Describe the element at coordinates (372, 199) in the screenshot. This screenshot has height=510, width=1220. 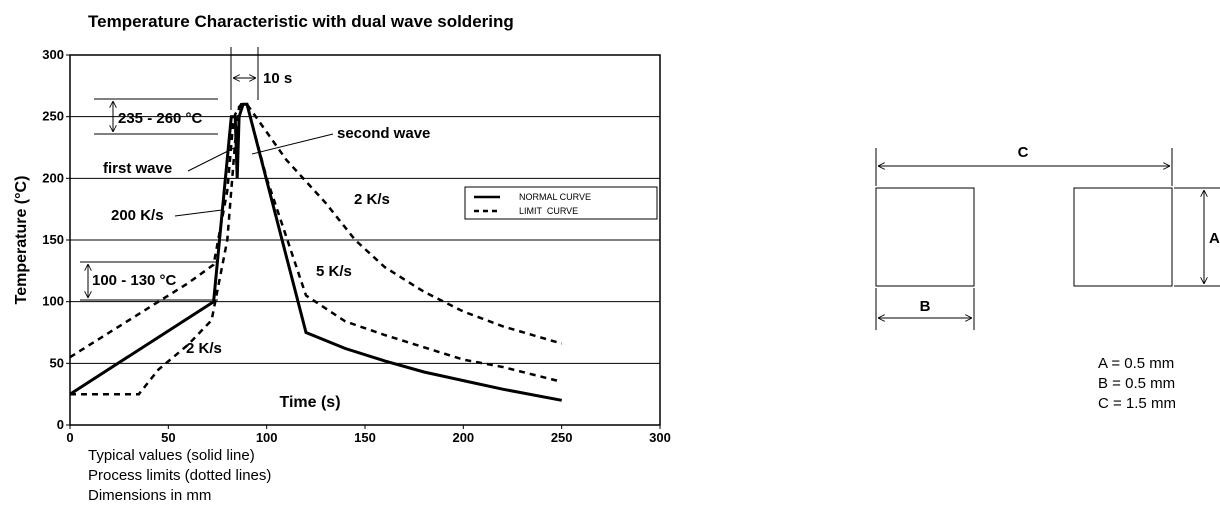
I see `annotation-2ks-upper: 2 K/s` at that location.